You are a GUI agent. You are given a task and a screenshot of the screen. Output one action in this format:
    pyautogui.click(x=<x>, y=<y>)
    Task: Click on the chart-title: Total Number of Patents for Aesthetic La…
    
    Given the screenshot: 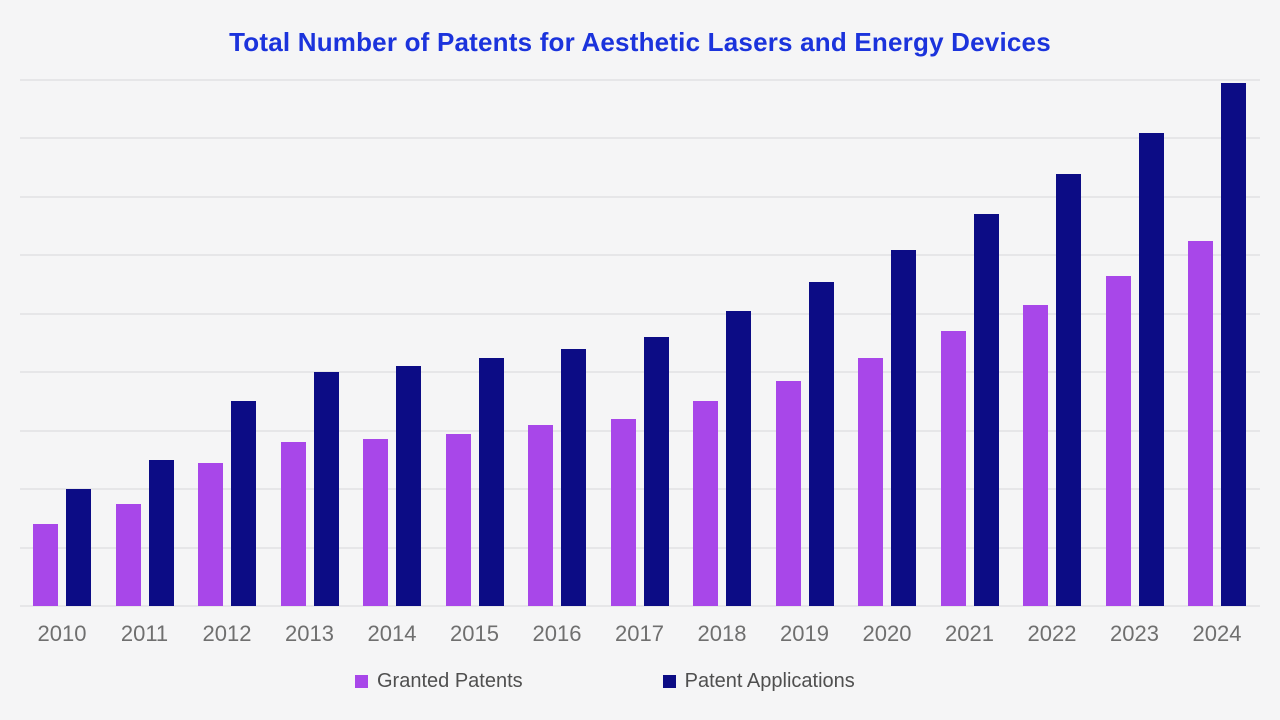 What is the action you would take?
    pyautogui.click(x=640, y=42)
    